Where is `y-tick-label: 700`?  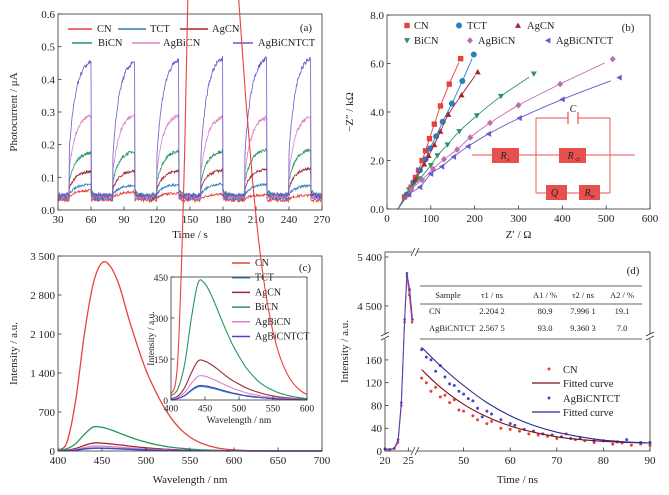
y-tick-label: 700 is located at coordinates (47, 413).